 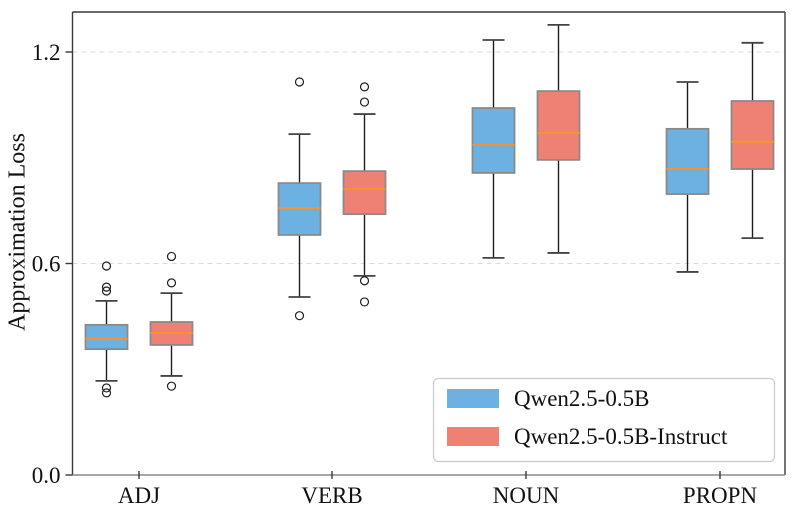 What do you see at coordinates (473, 398) in the screenshot?
I see `legend-swatch-blue` at bounding box center [473, 398].